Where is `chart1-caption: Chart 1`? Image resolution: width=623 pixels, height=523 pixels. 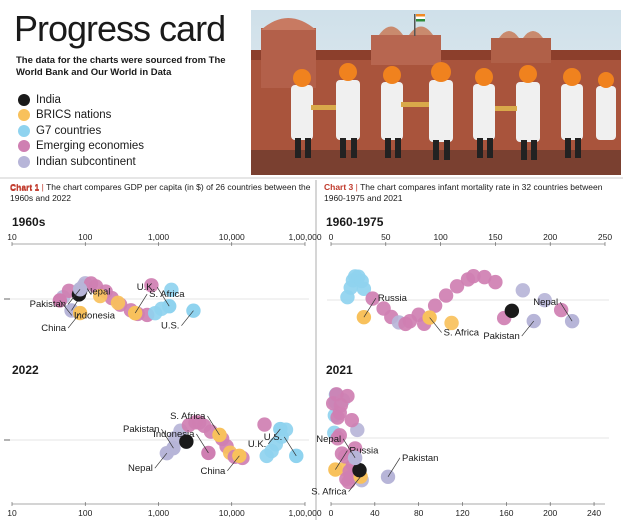
chart1-caption: Chart 1 is located at coordinates (25, 188).